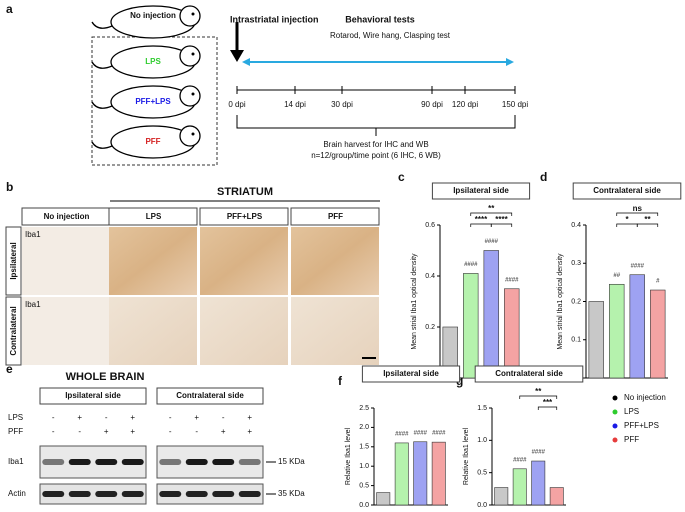  What do you see at coordinates (576, 263) in the screenshot?
I see `y-tick-label: 0.3` at bounding box center [576, 263].